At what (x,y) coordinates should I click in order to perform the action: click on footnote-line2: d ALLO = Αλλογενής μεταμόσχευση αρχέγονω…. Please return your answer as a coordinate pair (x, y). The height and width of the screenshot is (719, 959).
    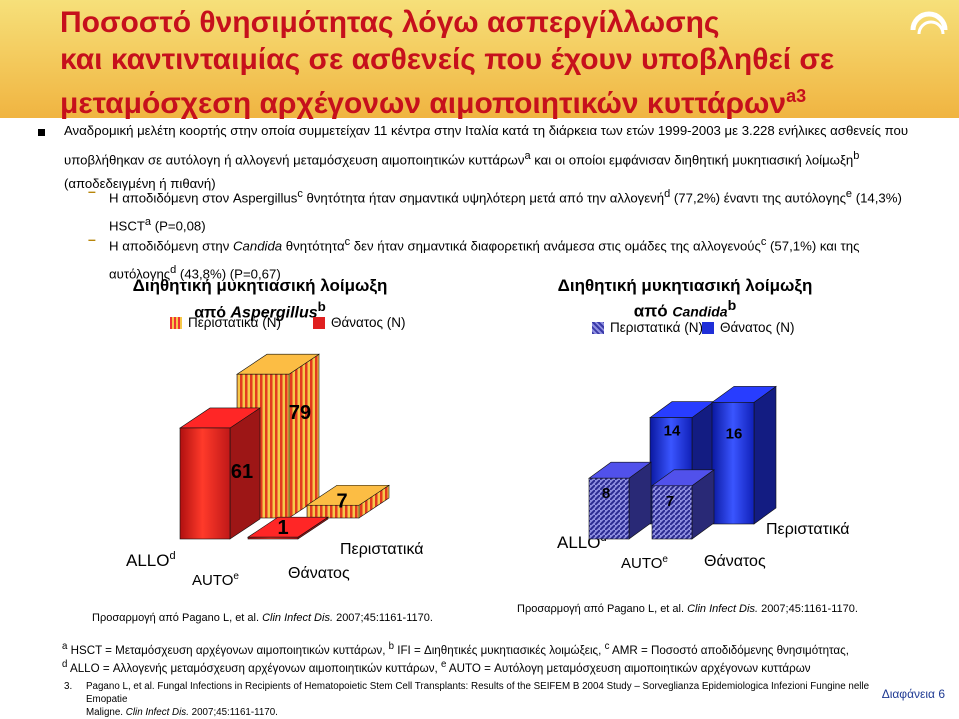
    Looking at the image, I should click on (436, 667).